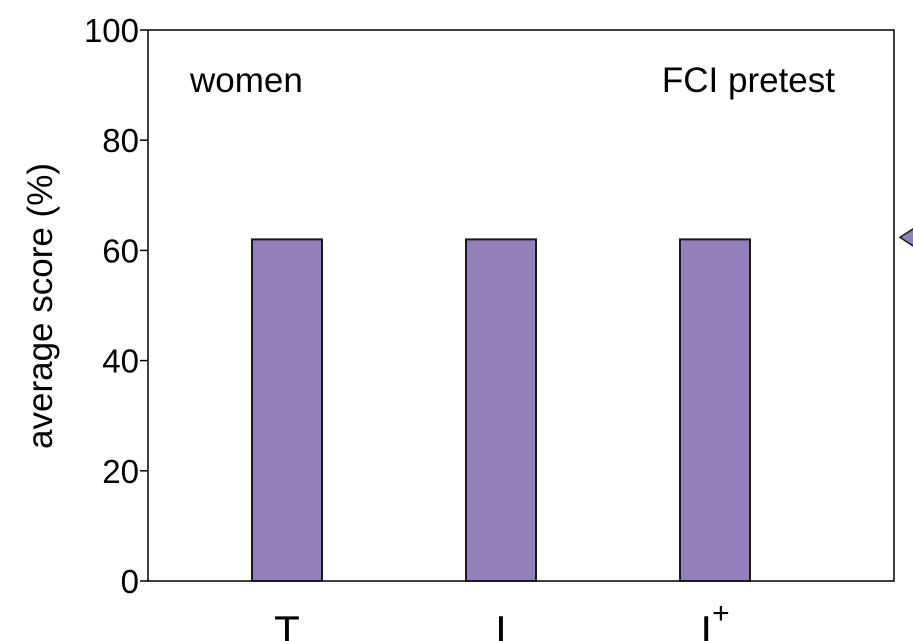 The image size is (913, 641). What do you see at coordinates (246, 80) in the screenshot?
I see `group-annotation: women` at bounding box center [246, 80].